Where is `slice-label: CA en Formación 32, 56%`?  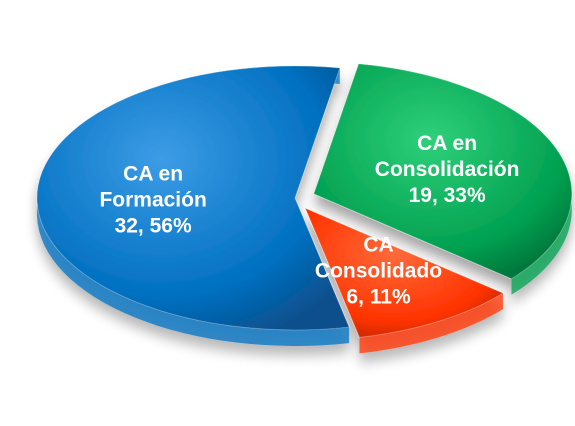
slice-label: CA en Formación 32, 56% is located at coordinates (152, 199).